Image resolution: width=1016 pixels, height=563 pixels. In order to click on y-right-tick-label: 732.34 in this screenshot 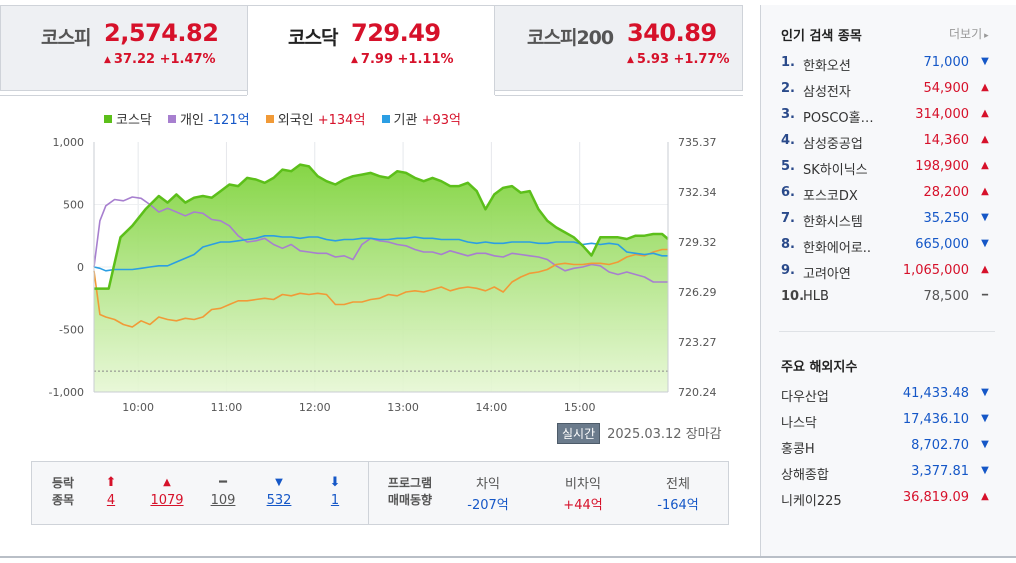, I will do `click(697, 192)`.